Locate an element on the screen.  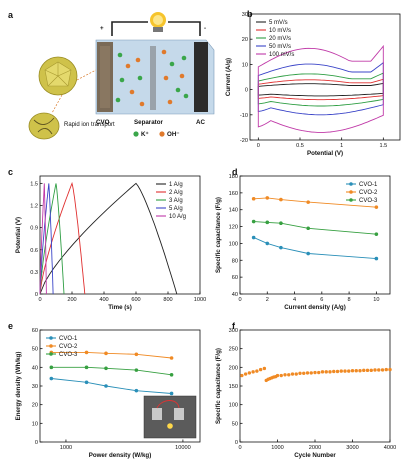
y-tick-label: 160 is located at coordinates (233, 194).